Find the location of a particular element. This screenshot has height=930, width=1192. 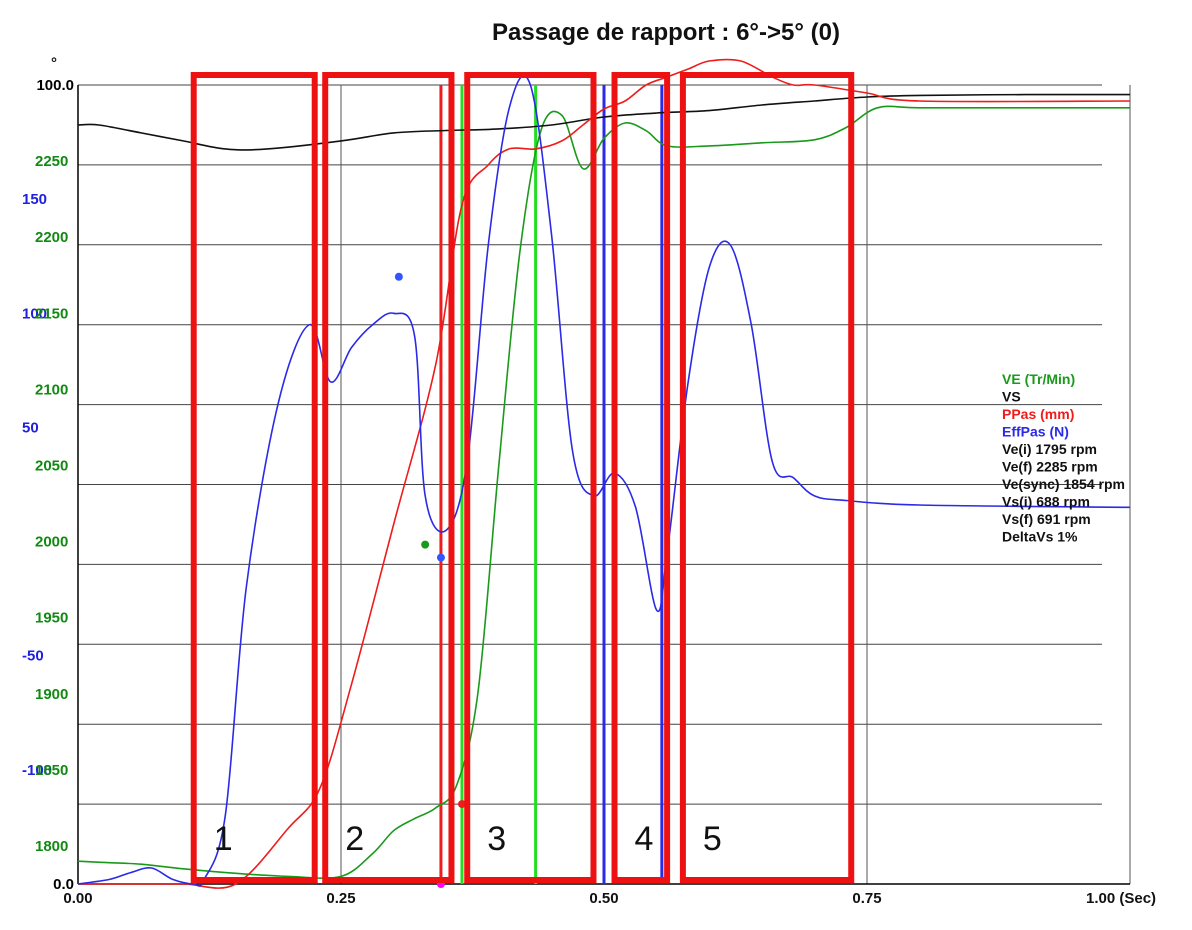

y-tick-label-effpas: 50 is located at coordinates (30, 427).